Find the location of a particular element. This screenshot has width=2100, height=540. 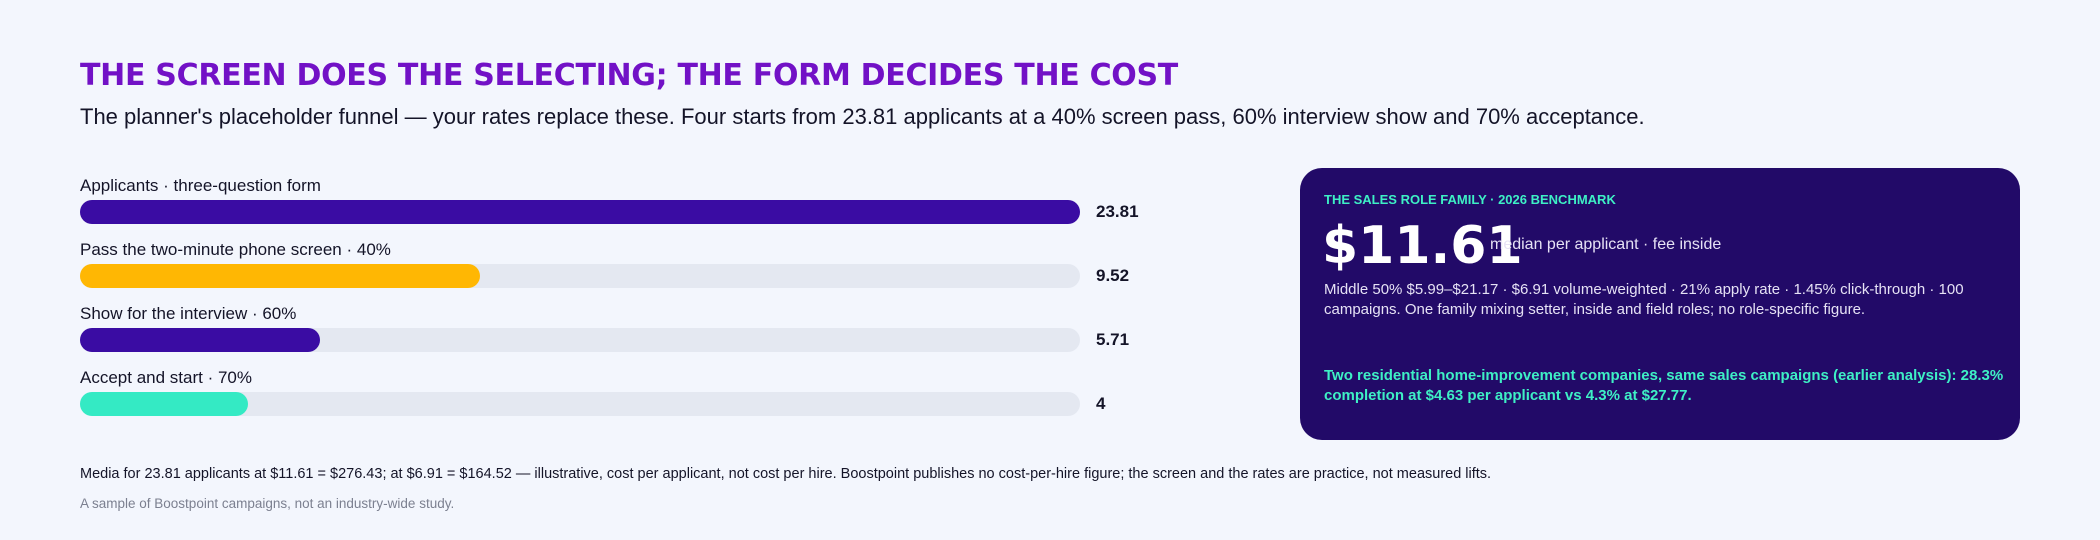

funnel-stage-label: Applicants · three-question form is located at coordinates (200, 185).